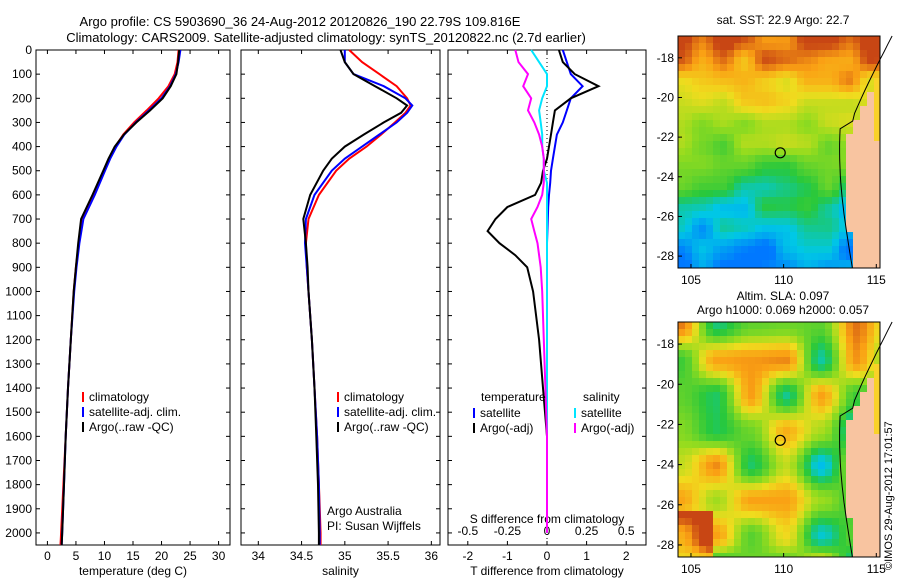 The image size is (900, 580). What do you see at coordinates (18, 388) in the screenshot?
I see `y-tick-label: 1400` at bounding box center [18, 388].